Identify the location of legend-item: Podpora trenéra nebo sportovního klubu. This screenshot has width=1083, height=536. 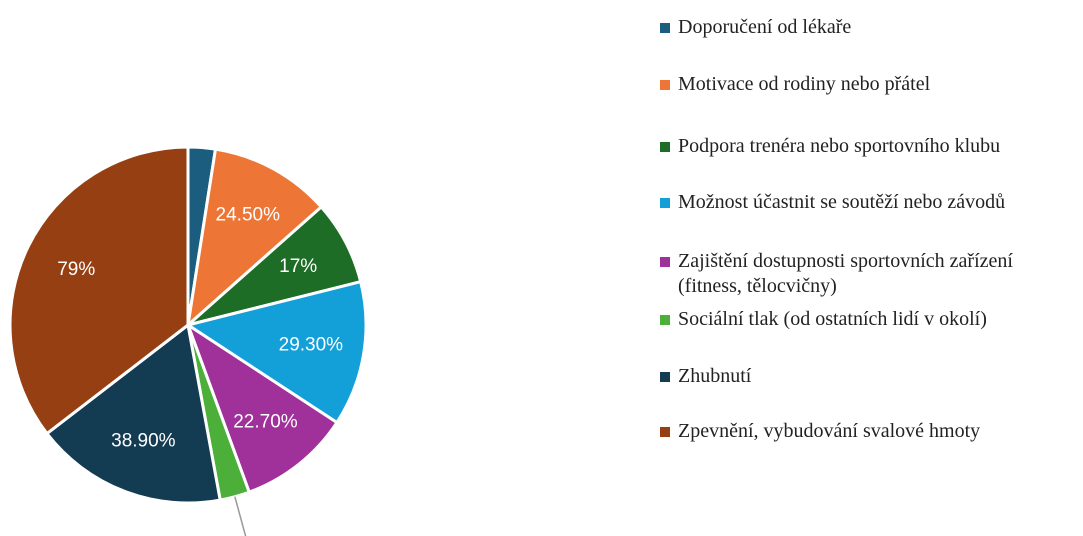
(854, 146).